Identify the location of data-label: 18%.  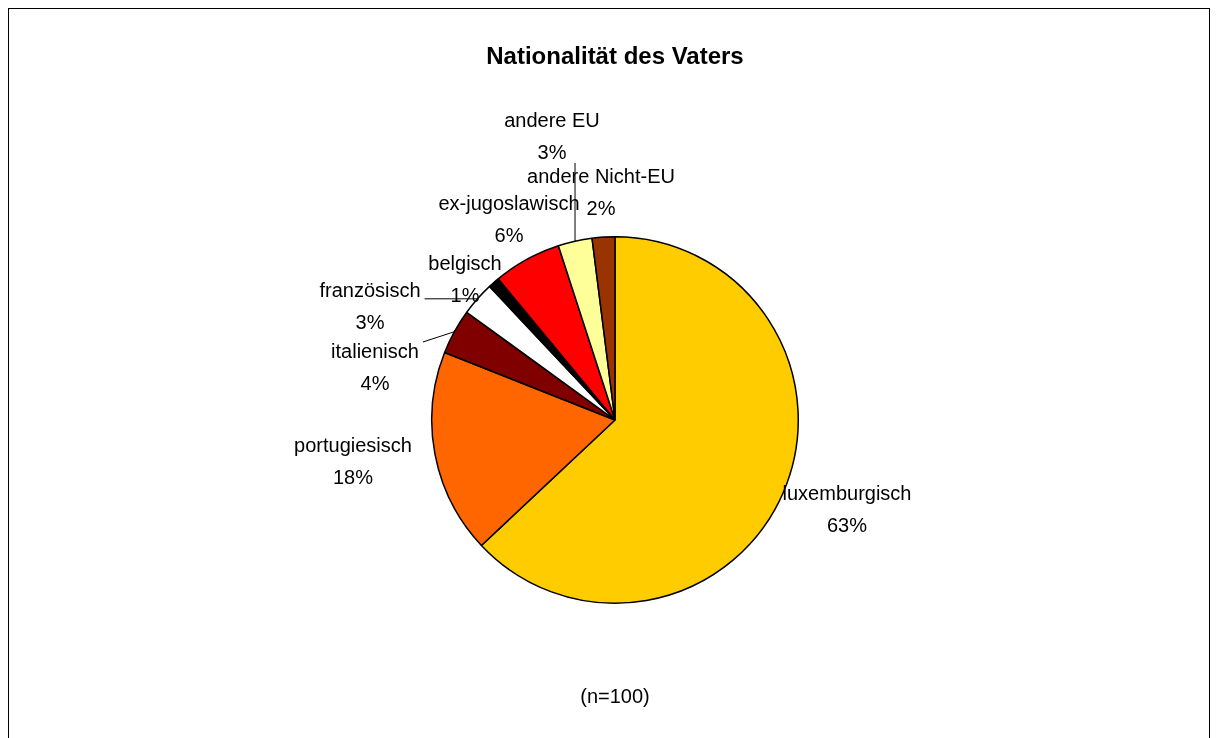
(353, 476).